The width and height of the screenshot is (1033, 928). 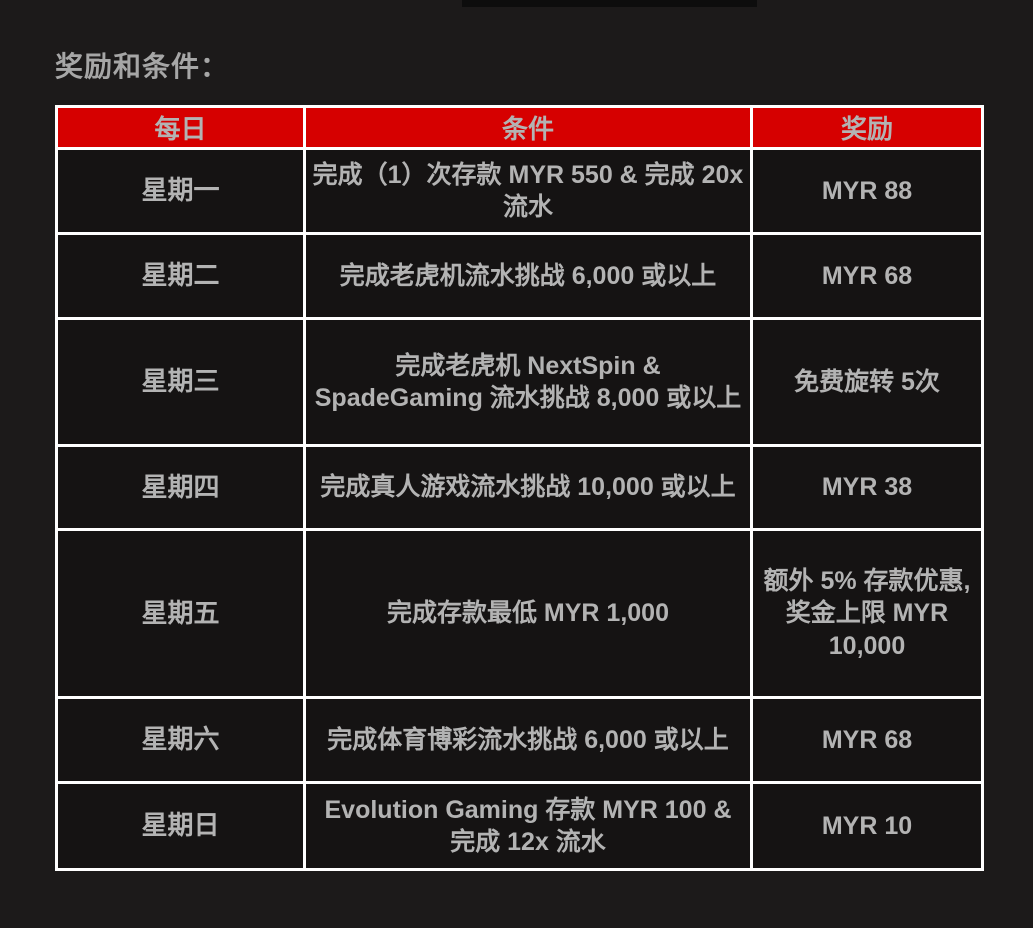 What do you see at coordinates (867, 826) in the screenshot?
I see `reward-cell: MYR 10` at bounding box center [867, 826].